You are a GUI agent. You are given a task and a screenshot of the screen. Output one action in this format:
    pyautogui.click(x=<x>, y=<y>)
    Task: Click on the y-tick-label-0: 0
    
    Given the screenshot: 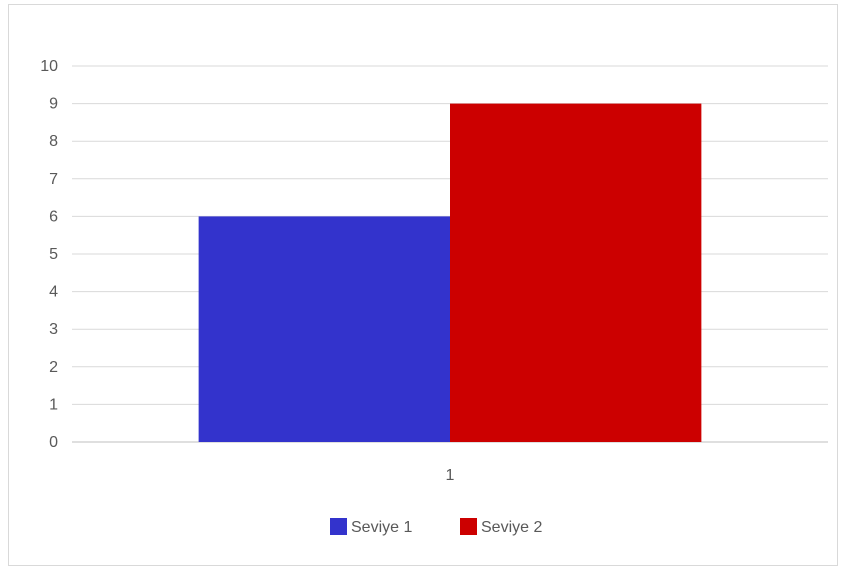 What is the action you would take?
    pyautogui.click(x=53, y=442)
    